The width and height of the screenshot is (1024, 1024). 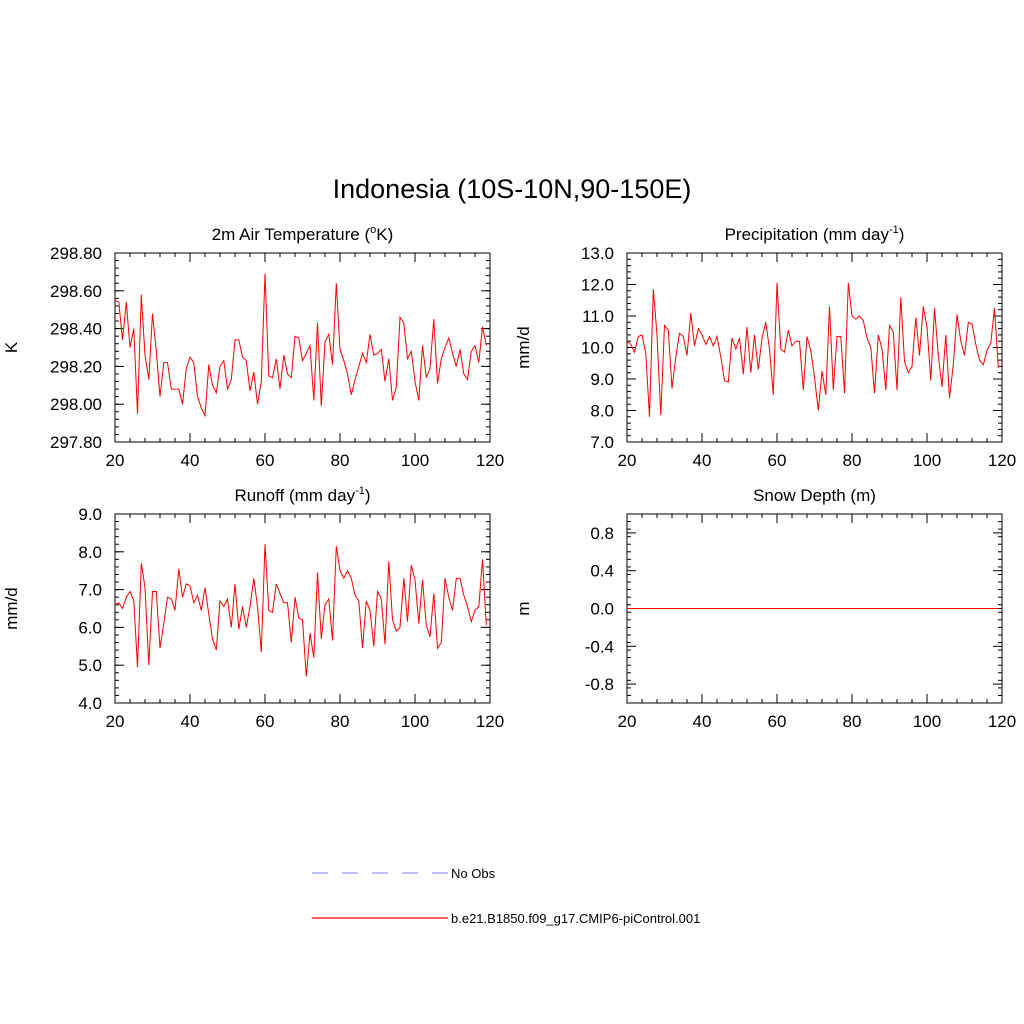 What do you see at coordinates (90, 627) in the screenshot?
I see `y-tick-label: 6.0` at bounding box center [90, 627].